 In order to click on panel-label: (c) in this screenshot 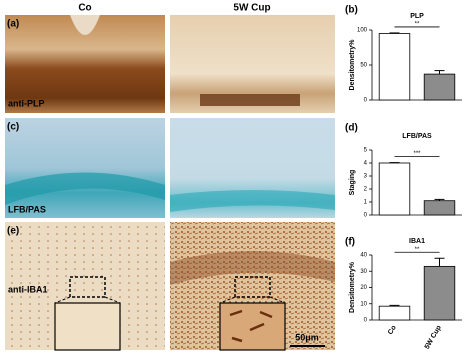, I will do `click(13, 127)`.